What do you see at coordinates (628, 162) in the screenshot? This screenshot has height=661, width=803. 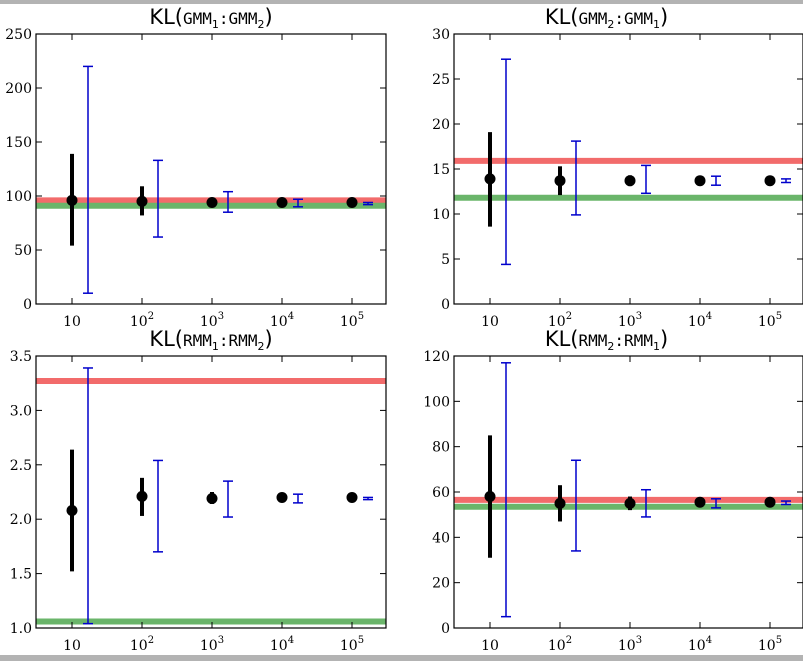 I see `plot-area` at bounding box center [628, 162].